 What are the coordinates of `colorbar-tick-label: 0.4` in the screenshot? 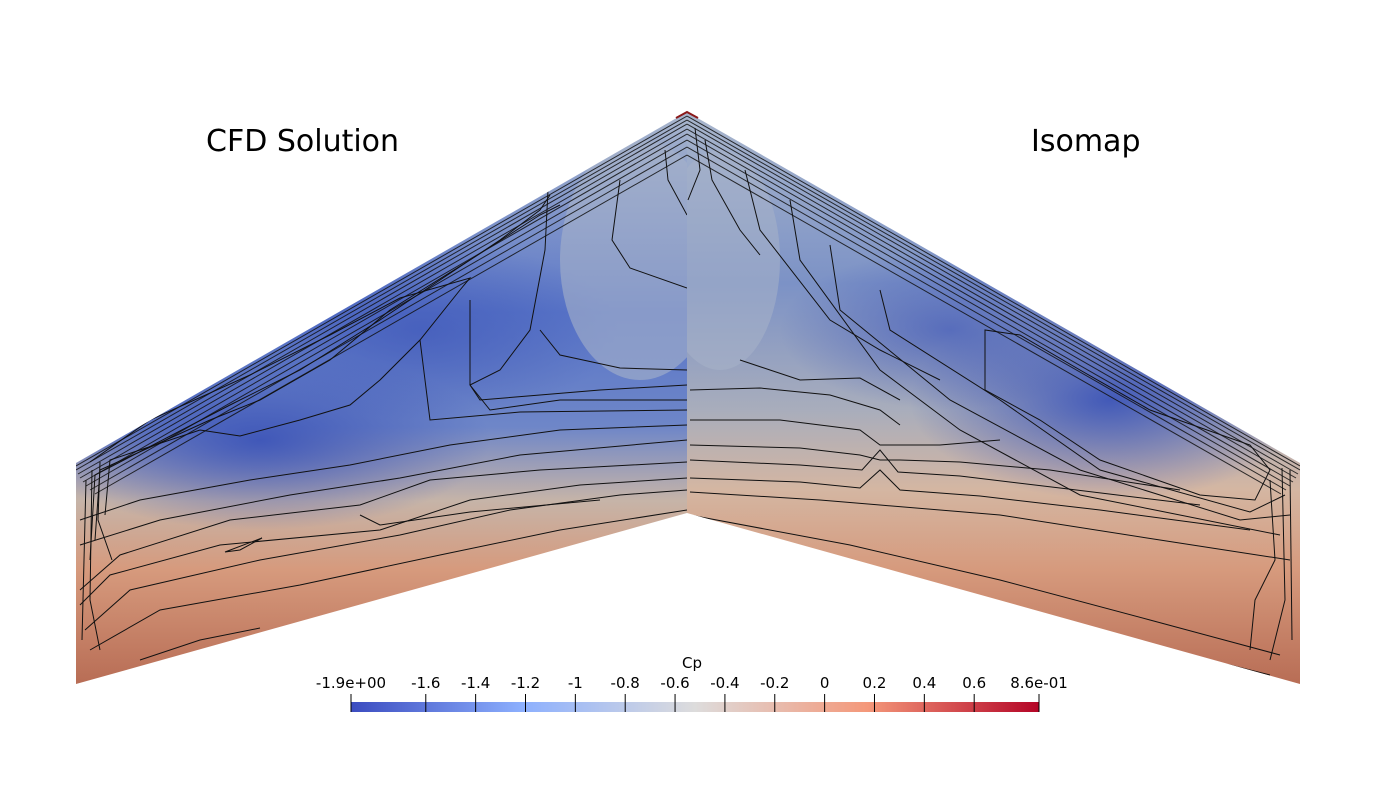 It's located at (924, 683).